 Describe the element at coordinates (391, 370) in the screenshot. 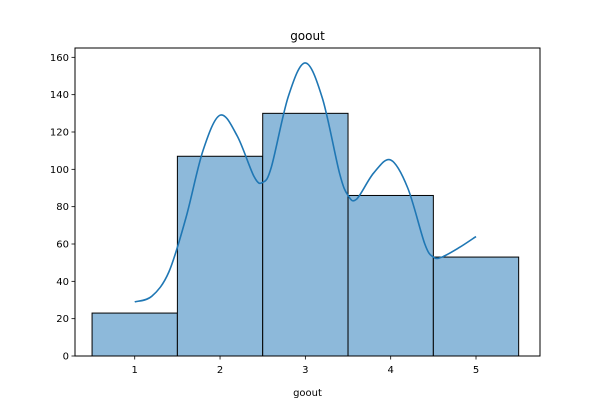

I see `x-tick-label-4: 4` at that location.